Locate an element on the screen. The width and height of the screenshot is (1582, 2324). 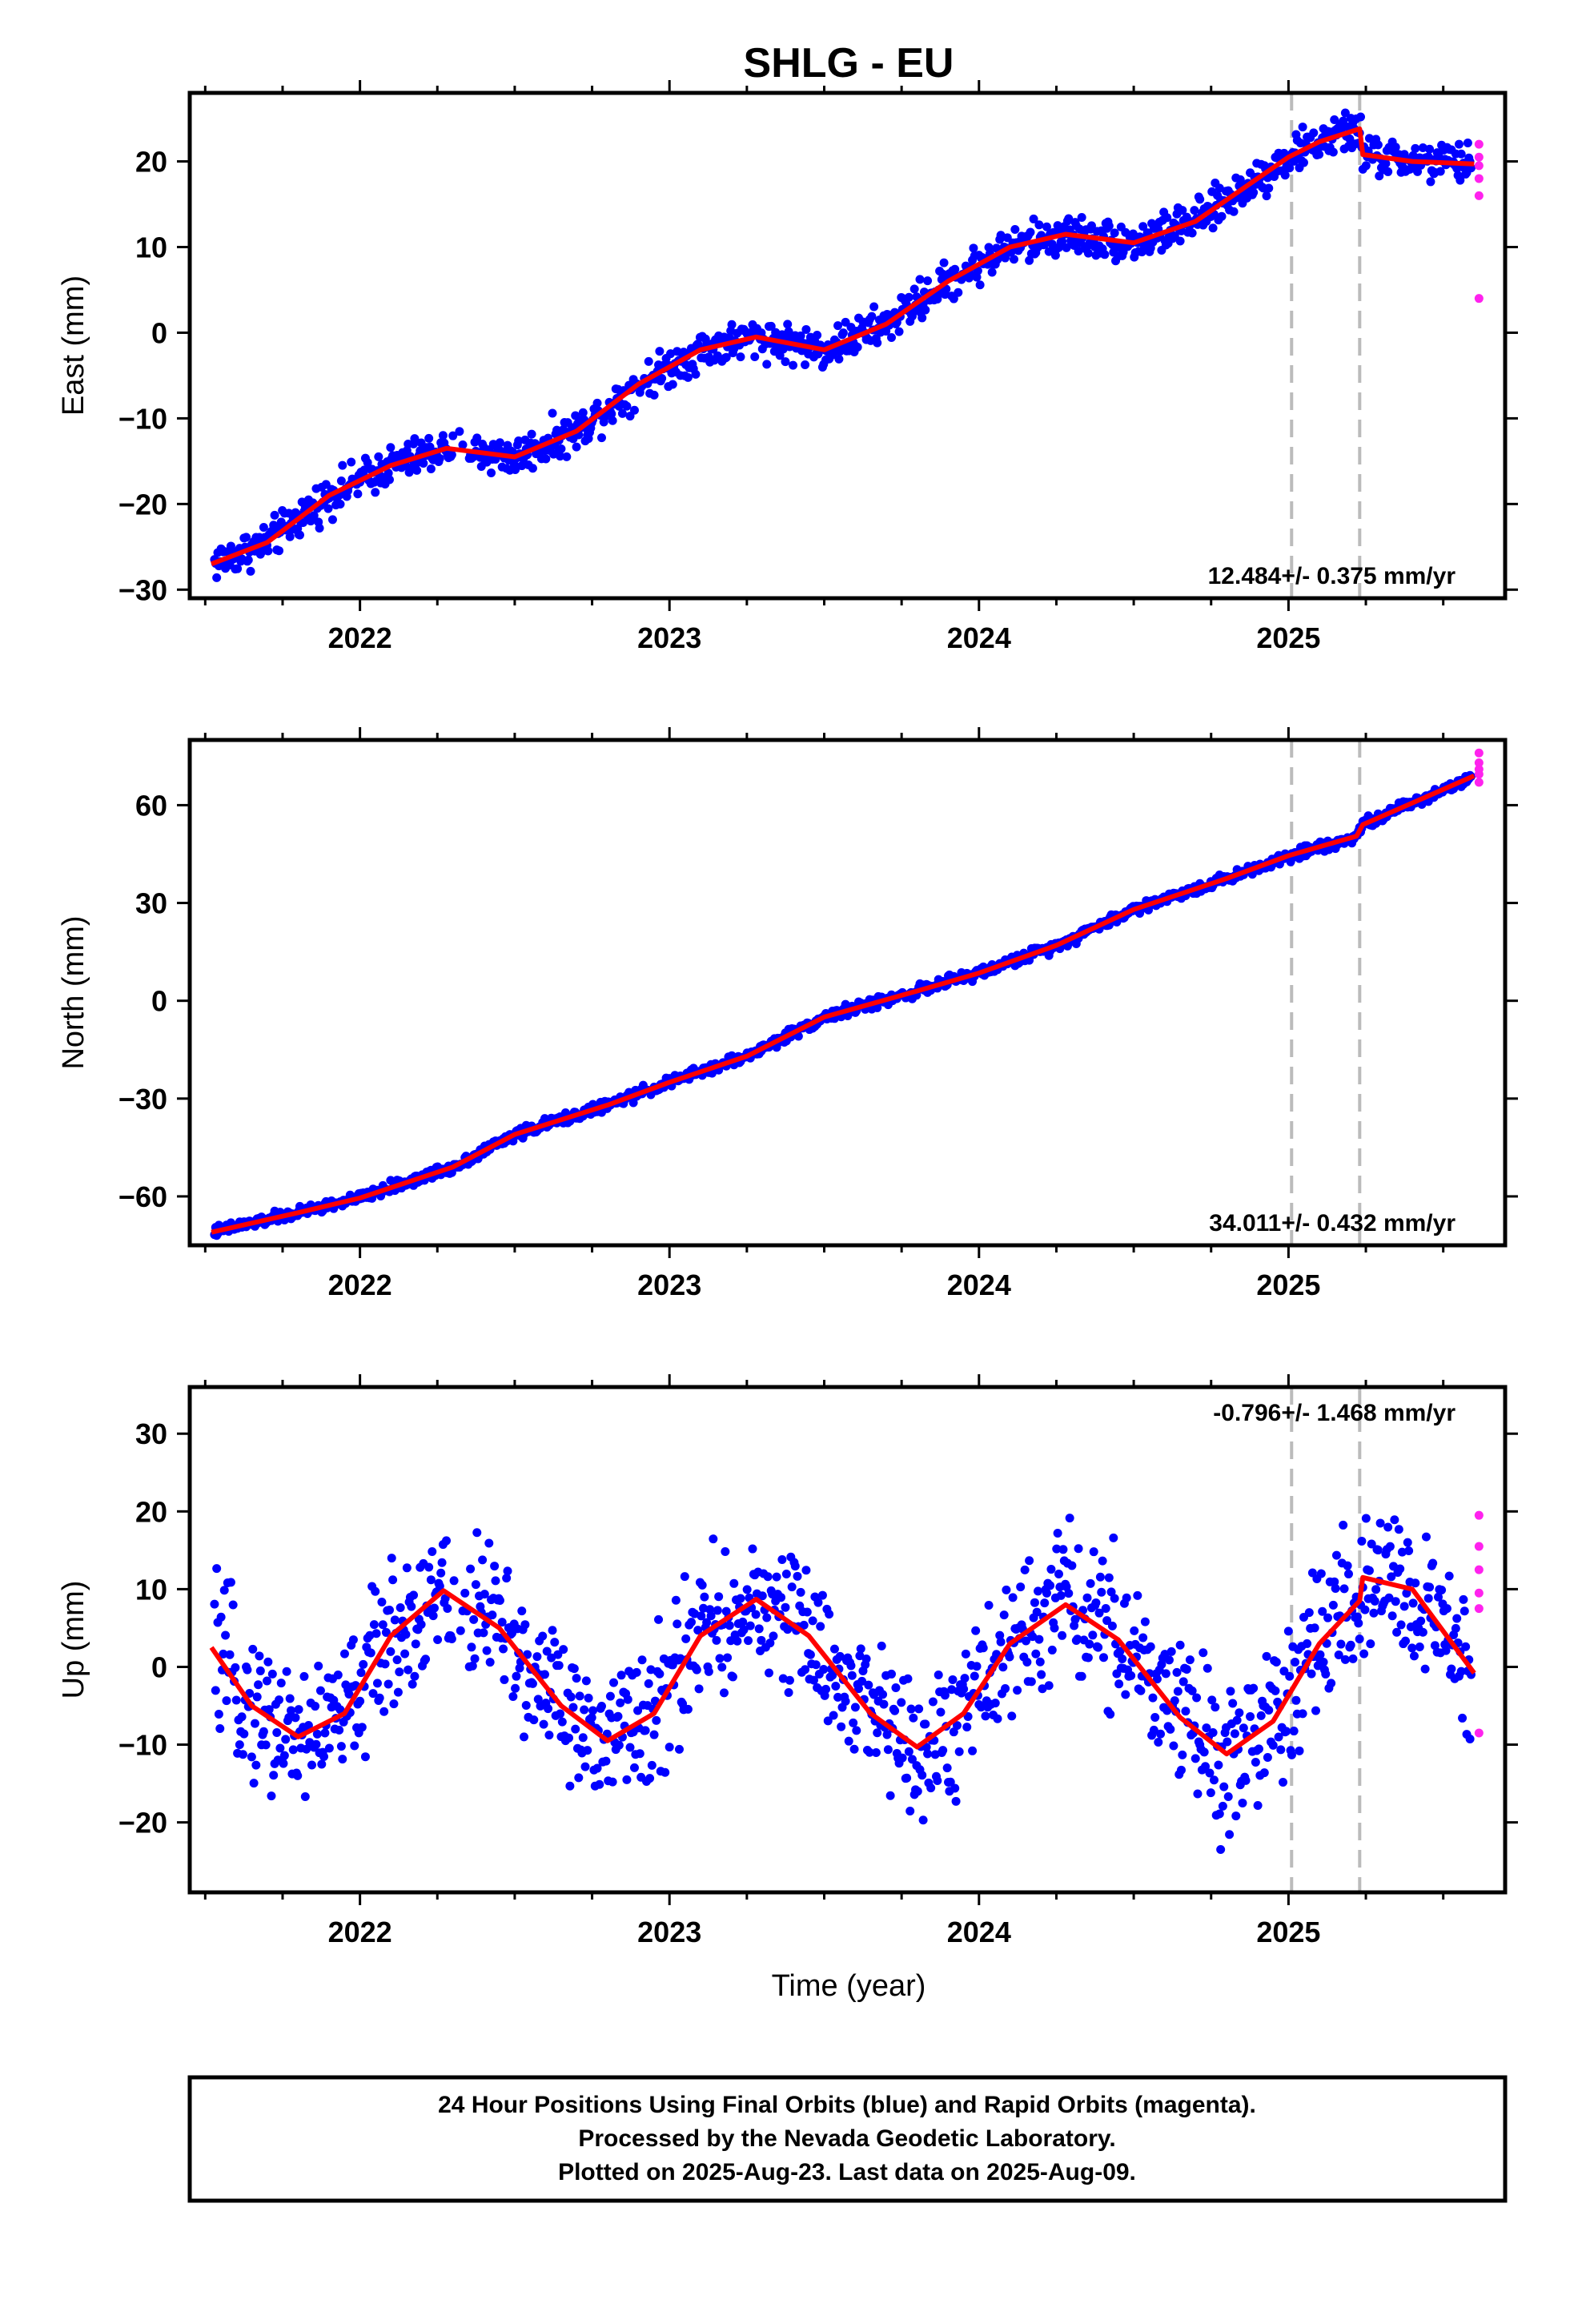
x-tick-label: 2024 is located at coordinates (979, 1932).